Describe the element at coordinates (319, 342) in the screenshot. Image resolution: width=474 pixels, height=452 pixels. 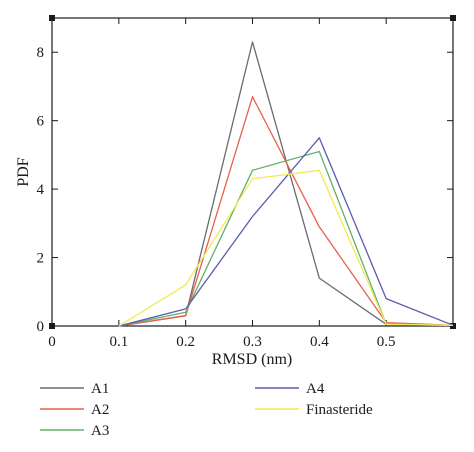
I see `x-tick-label: 0.4` at that location.